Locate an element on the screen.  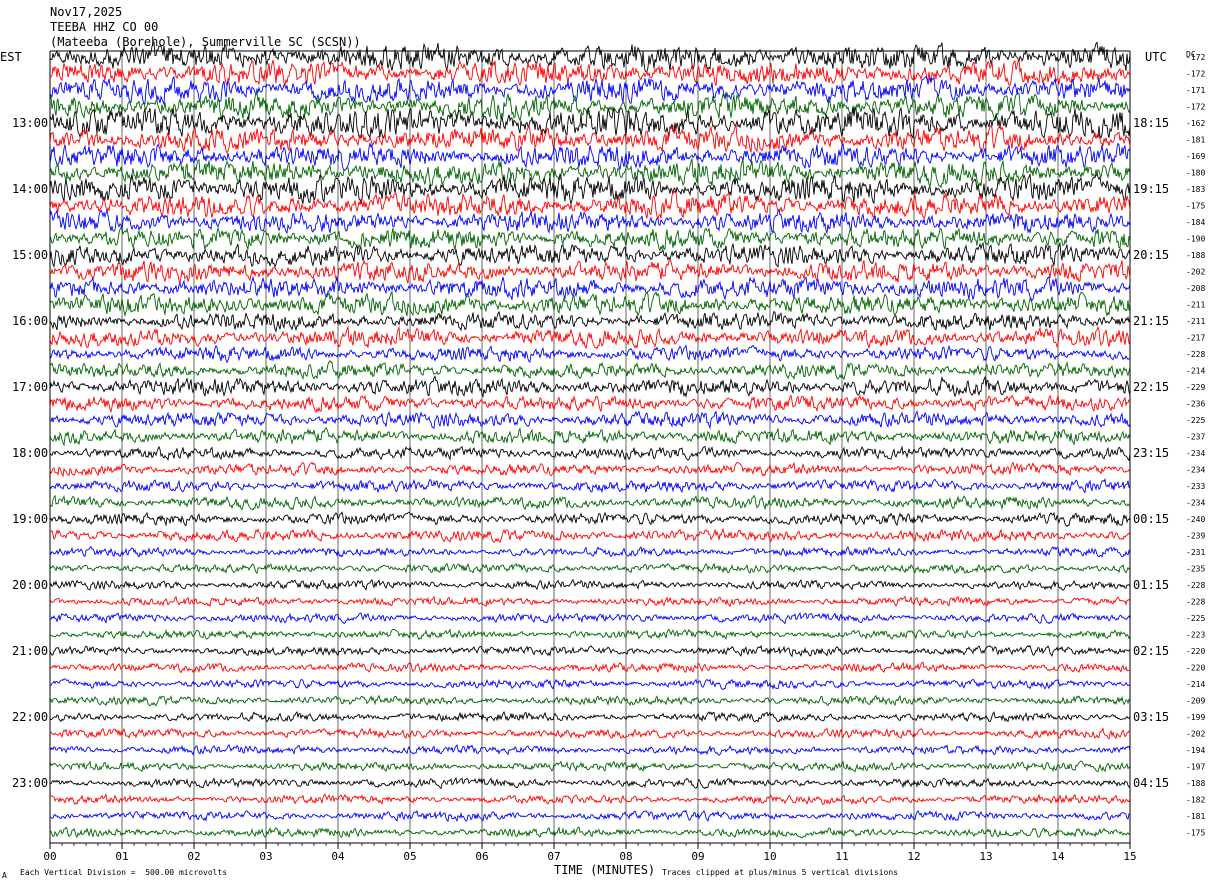
dc-offset-label: -175 is located at coordinates (1195, 833).